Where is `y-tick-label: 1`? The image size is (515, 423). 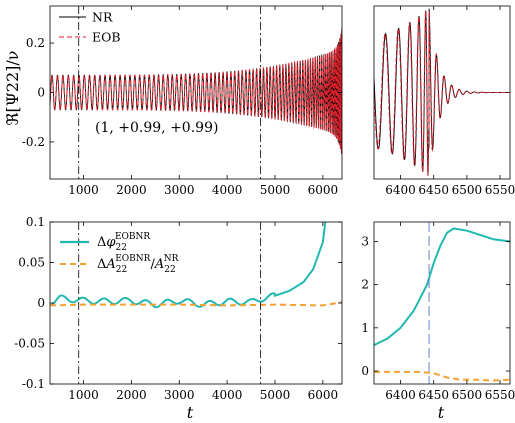 y-tick-label: 1 is located at coordinates (365, 328).